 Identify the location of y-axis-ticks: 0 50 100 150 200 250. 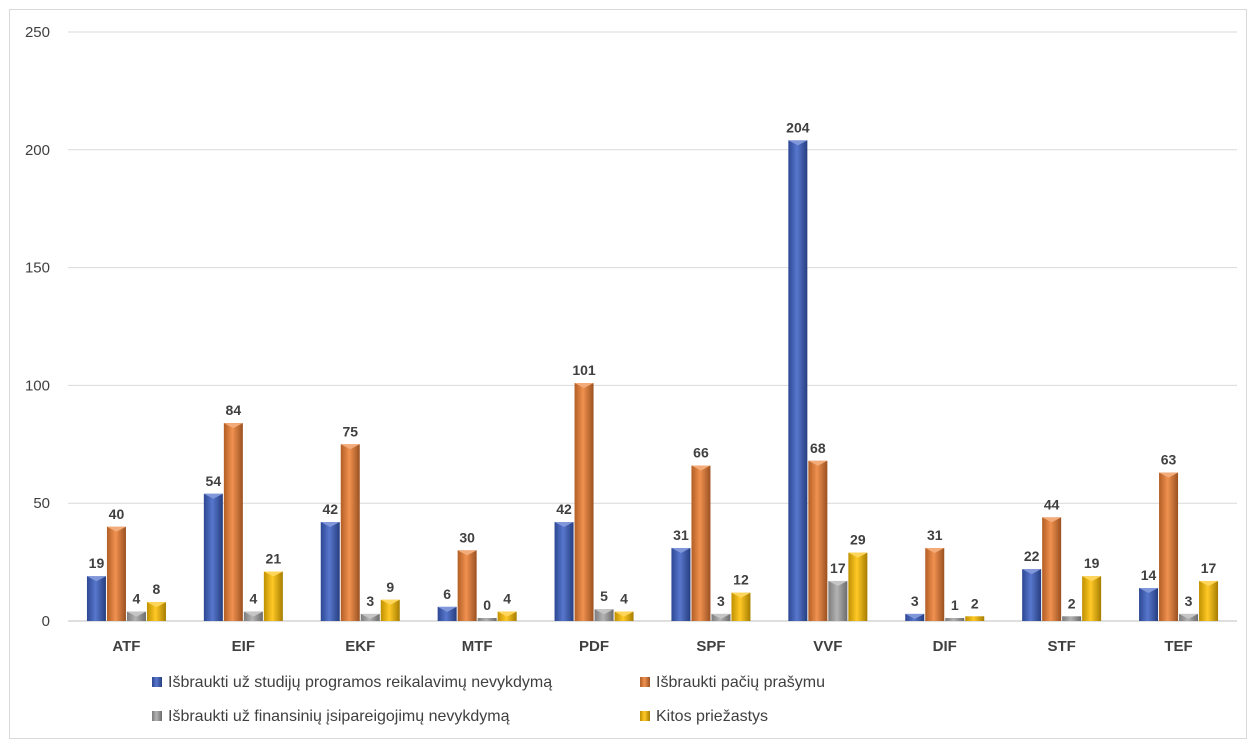
(37, 327).